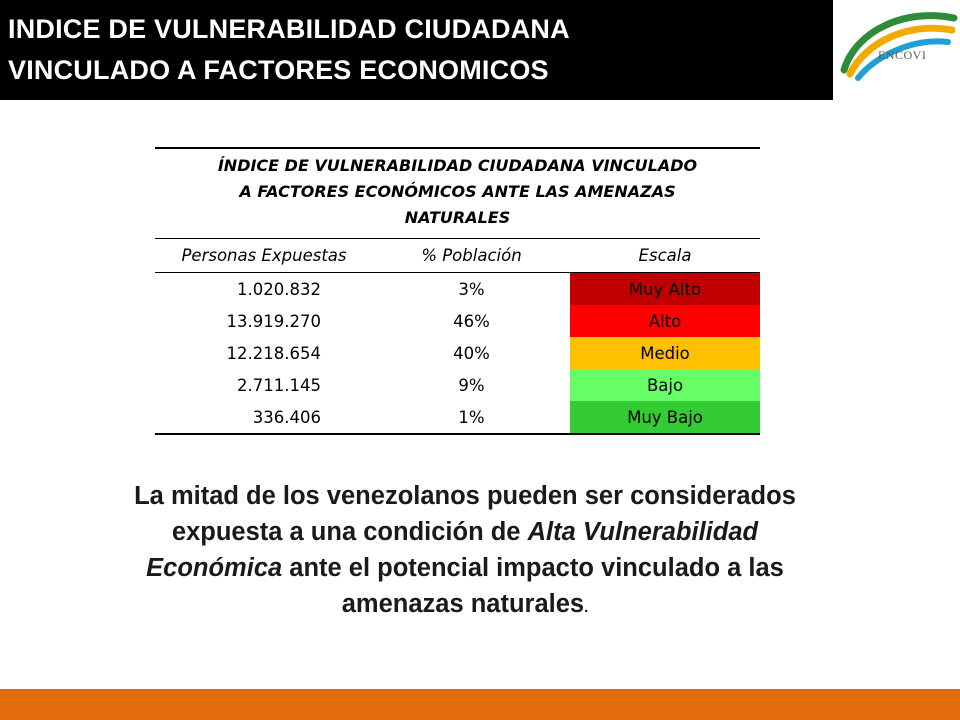 The width and height of the screenshot is (960, 720). Describe the element at coordinates (665, 353) in the screenshot. I see `cell-escala: Medio` at that location.